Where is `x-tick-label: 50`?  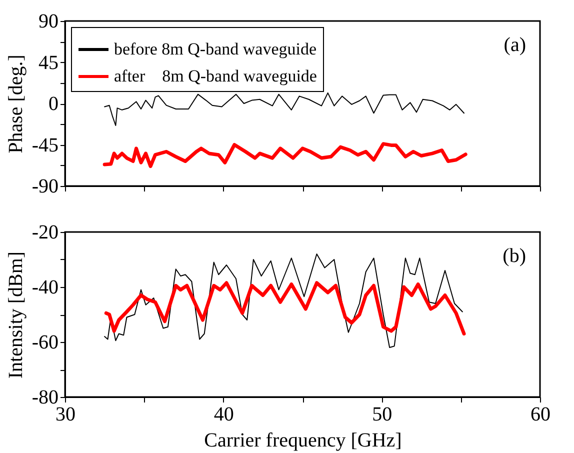 x-tick-label: 50 is located at coordinates (382, 415).